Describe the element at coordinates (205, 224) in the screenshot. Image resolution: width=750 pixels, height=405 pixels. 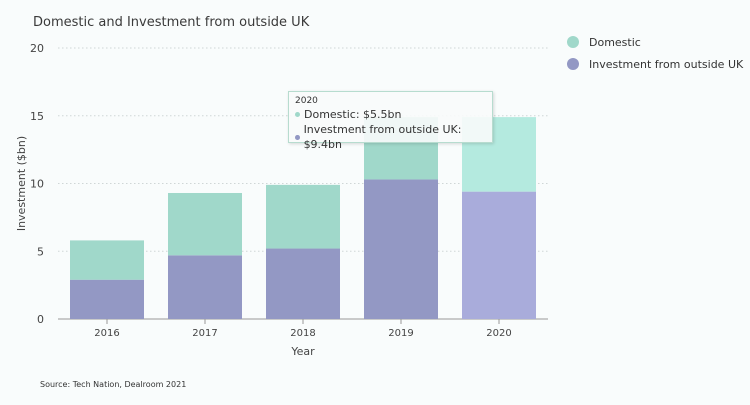
I see `bar-domestic-2017` at that location.